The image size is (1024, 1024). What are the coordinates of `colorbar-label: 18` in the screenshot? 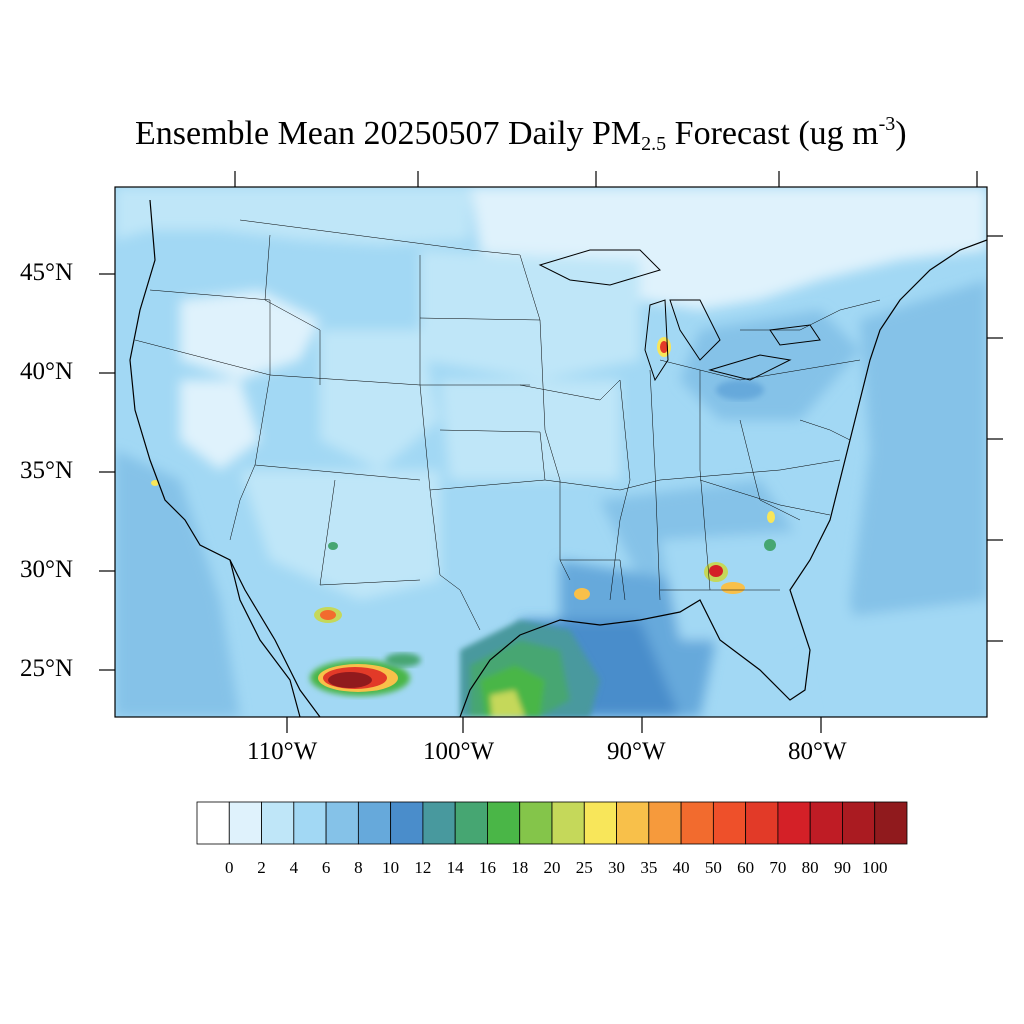 It's located at (520, 867).